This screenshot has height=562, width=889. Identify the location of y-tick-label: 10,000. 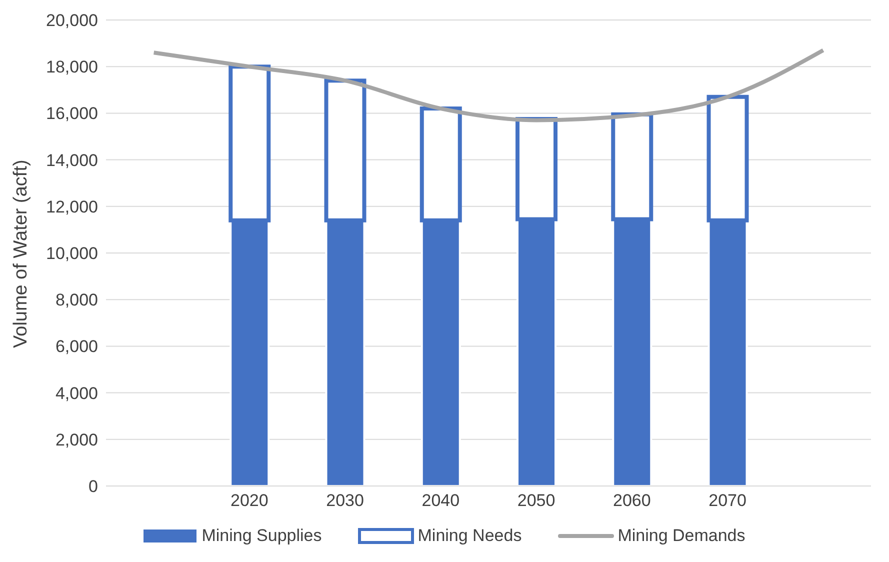
(72, 254).